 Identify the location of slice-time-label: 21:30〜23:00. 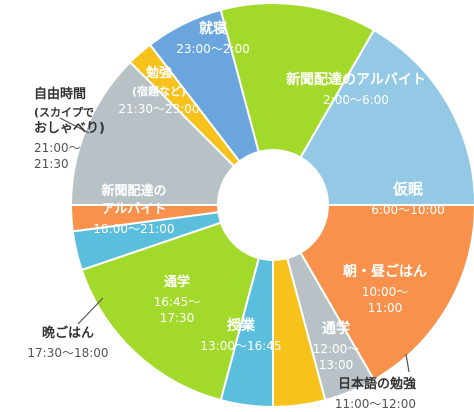
(158, 109).